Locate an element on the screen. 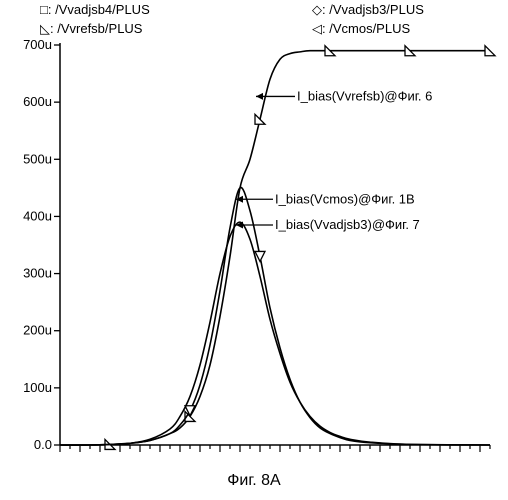 Image resolution: width=508 pixels, height=500 pixels. y-tick-label-4: 400u is located at coordinates (37, 215).